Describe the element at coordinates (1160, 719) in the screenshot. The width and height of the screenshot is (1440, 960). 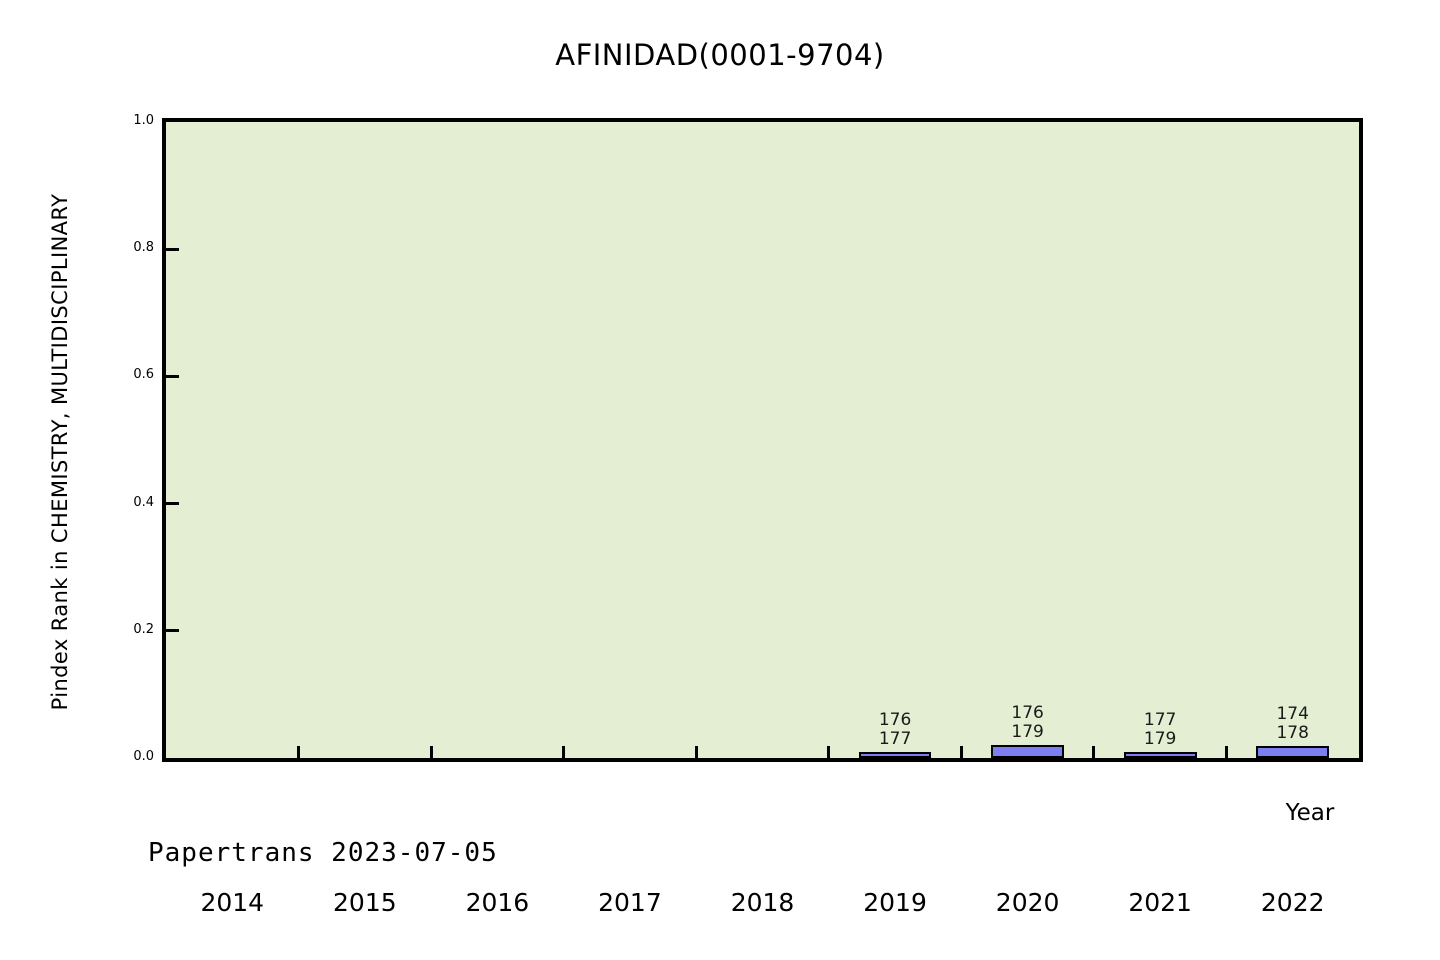
I see `bar-value-label-top: 177` at that location.